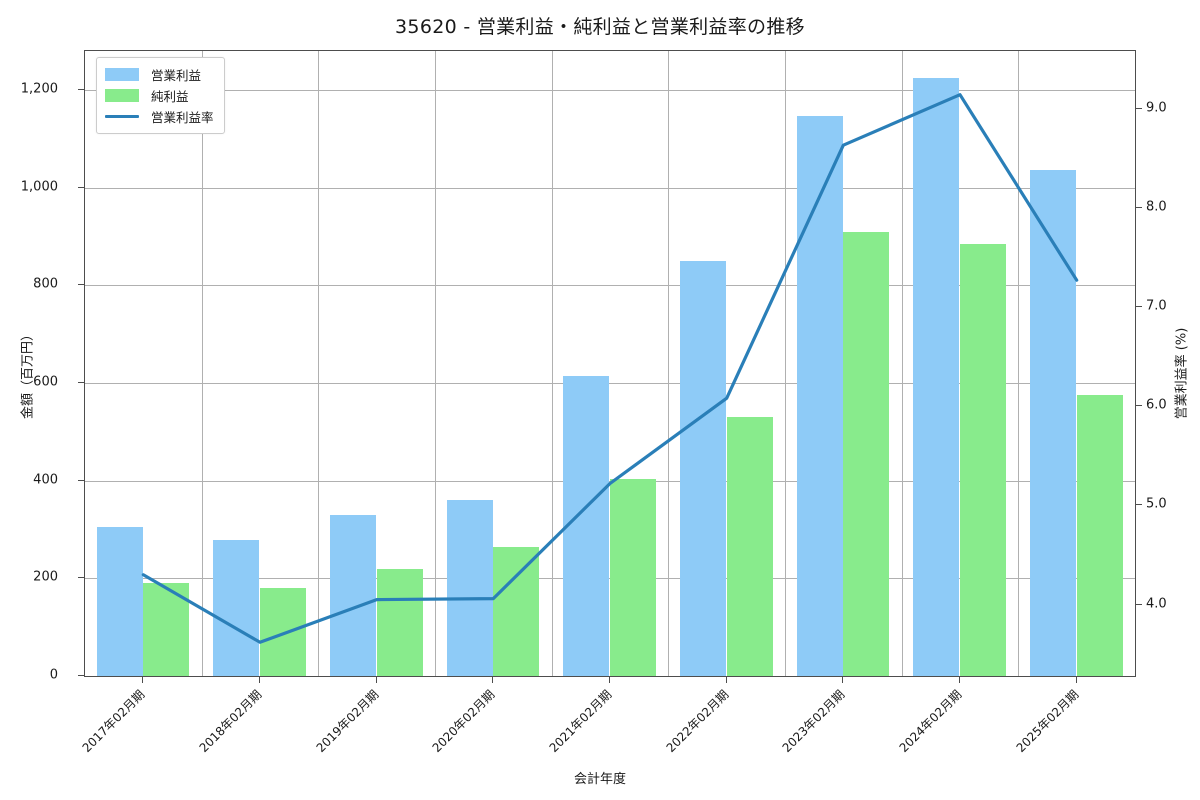 The height and width of the screenshot is (800, 1200). I want to click on y-axis-right-tick-label: 8.0, so click(1156, 207).